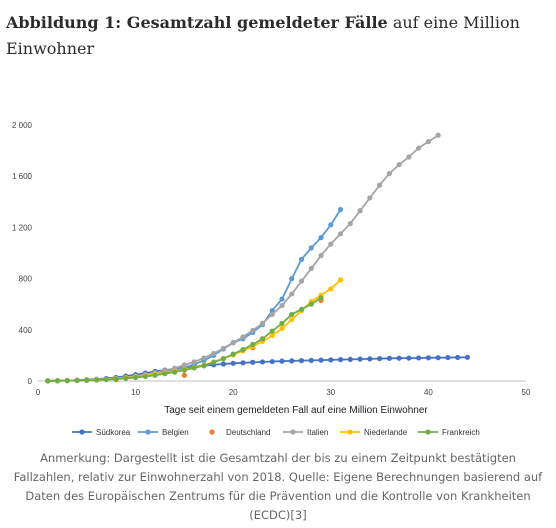 This screenshot has width=556, height=528. I want to click on legend-label: Deutschland, so click(248, 432).